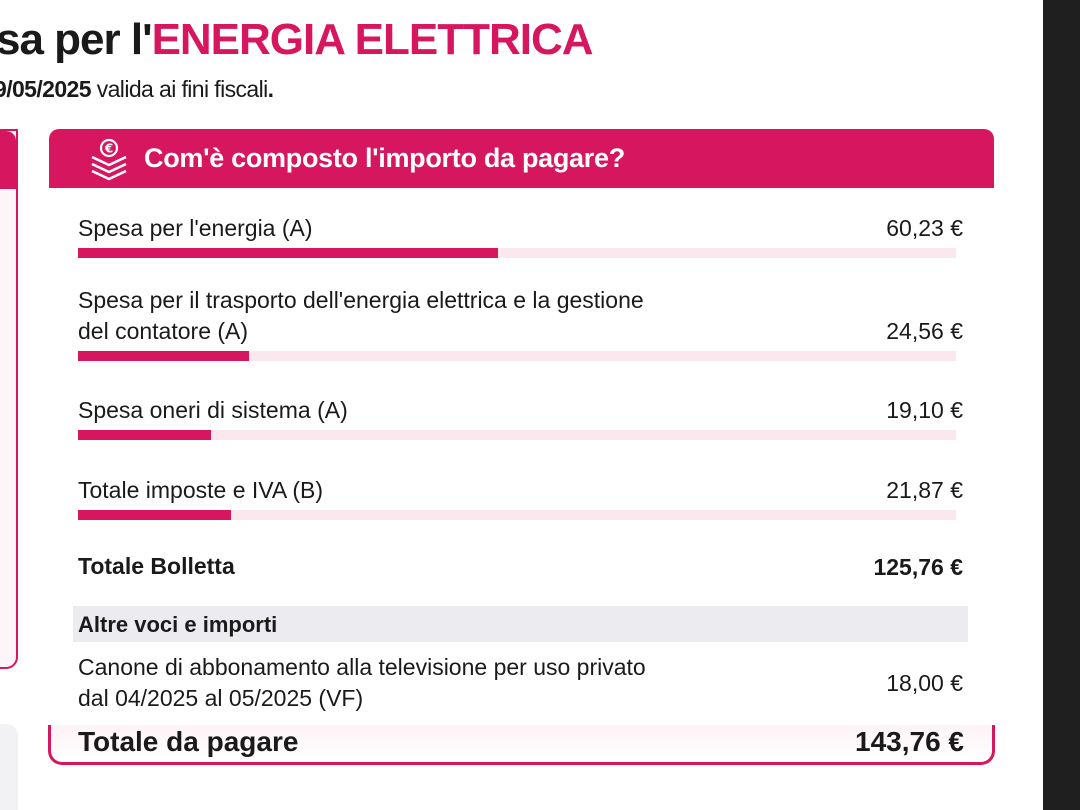 The height and width of the screenshot is (810, 1080). I want to click on bar-track-oneri, so click(517, 435).